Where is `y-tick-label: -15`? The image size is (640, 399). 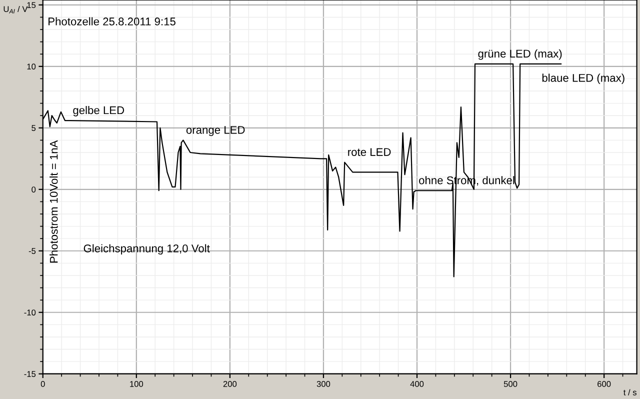
y-tick-label: -15 is located at coordinates (30, 374).